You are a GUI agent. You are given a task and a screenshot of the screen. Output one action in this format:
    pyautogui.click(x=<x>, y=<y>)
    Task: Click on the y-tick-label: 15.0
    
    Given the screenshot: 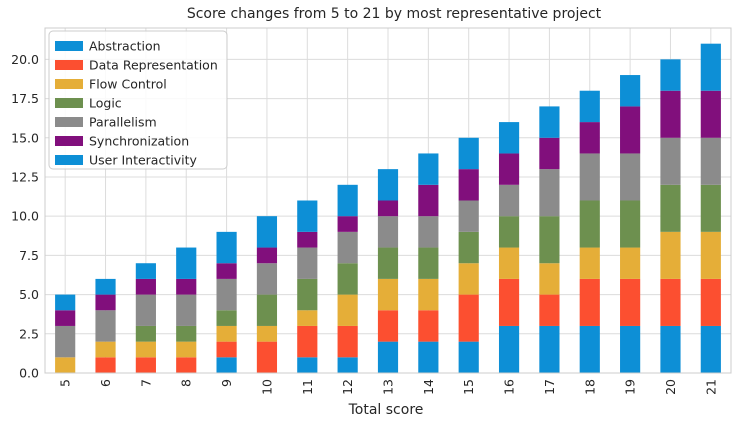 What is the action you would take?
    pyautogui.click(x=25, y=137)
    